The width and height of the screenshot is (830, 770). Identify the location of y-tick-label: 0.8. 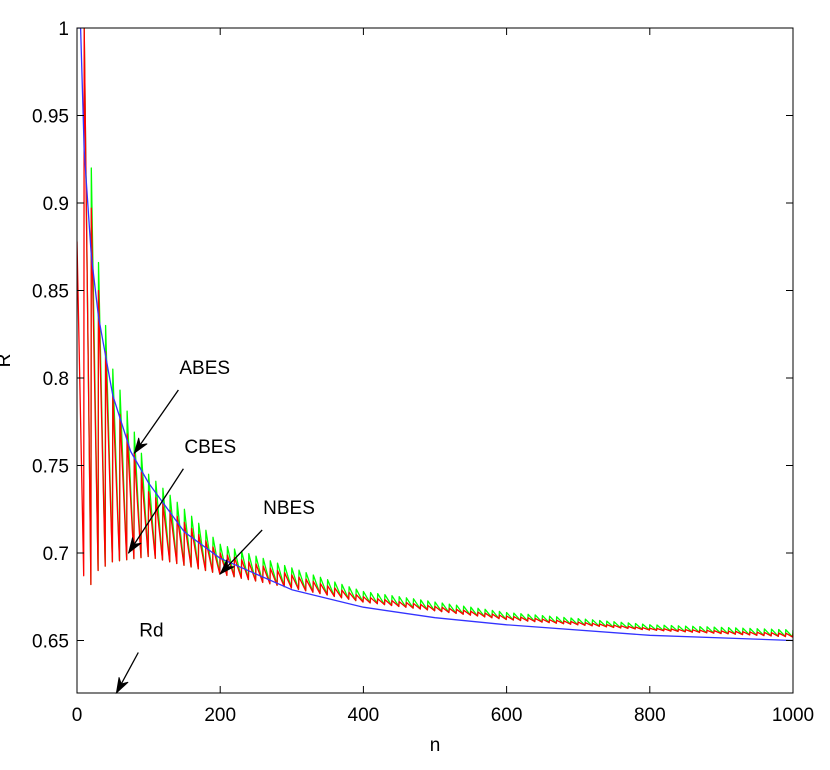
(56, 379).